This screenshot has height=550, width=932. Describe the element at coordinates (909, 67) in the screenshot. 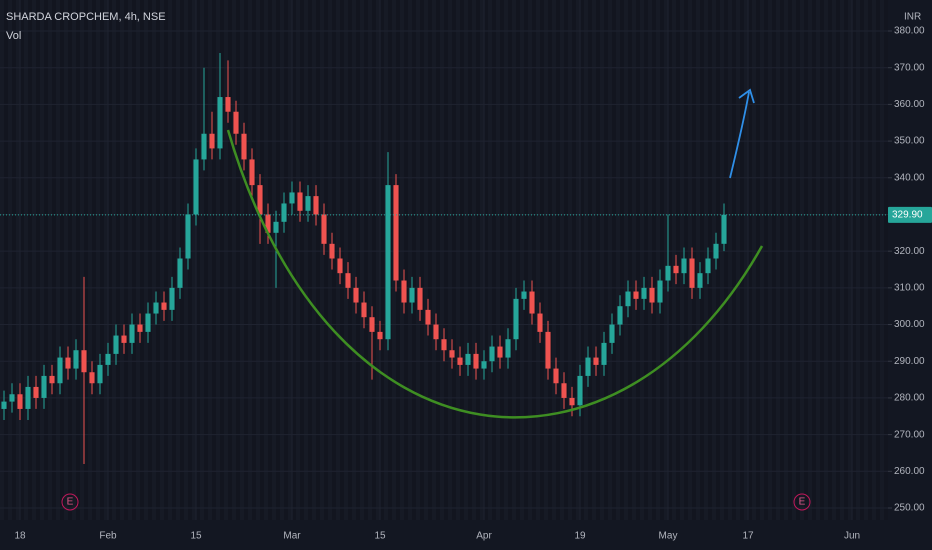

I see `y-tick-label: 370.00` at that location.